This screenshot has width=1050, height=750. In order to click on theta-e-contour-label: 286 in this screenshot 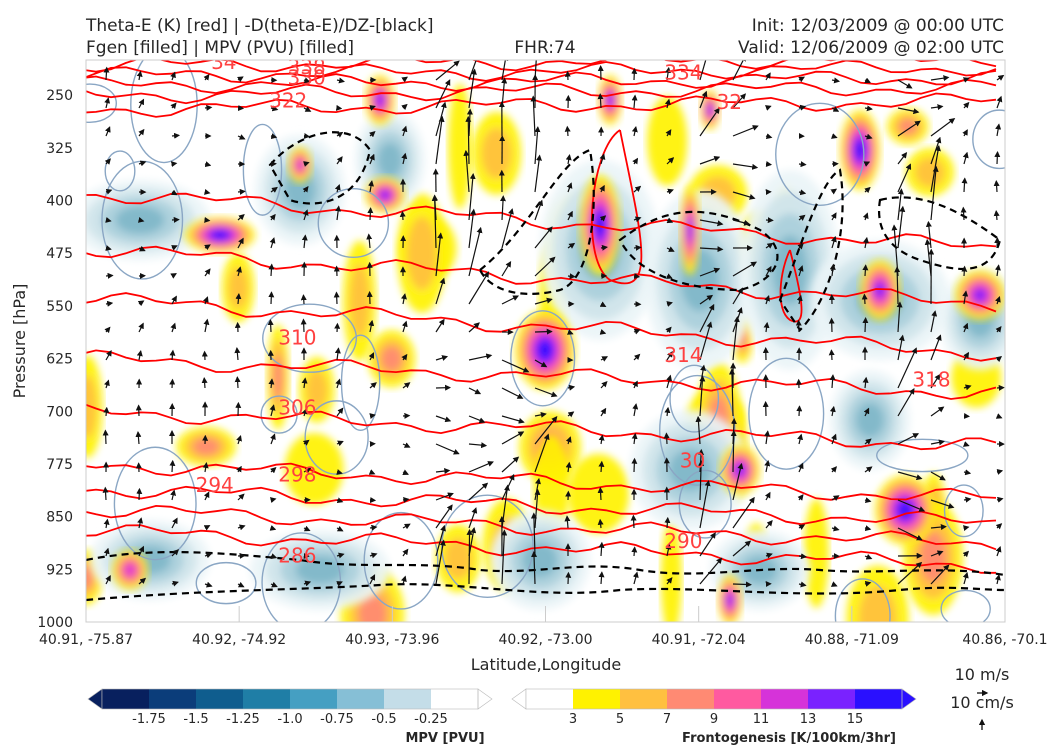, I will do `click(297, 555)`.